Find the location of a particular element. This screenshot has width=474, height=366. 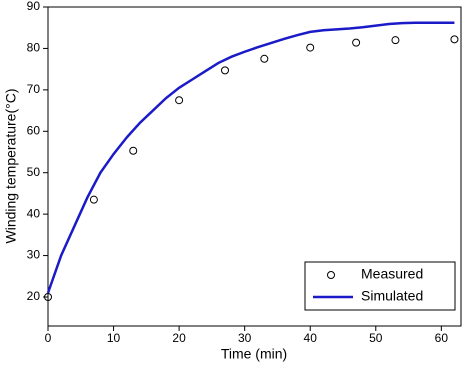

legend-label: Measured is located at coordinates (392, 274).